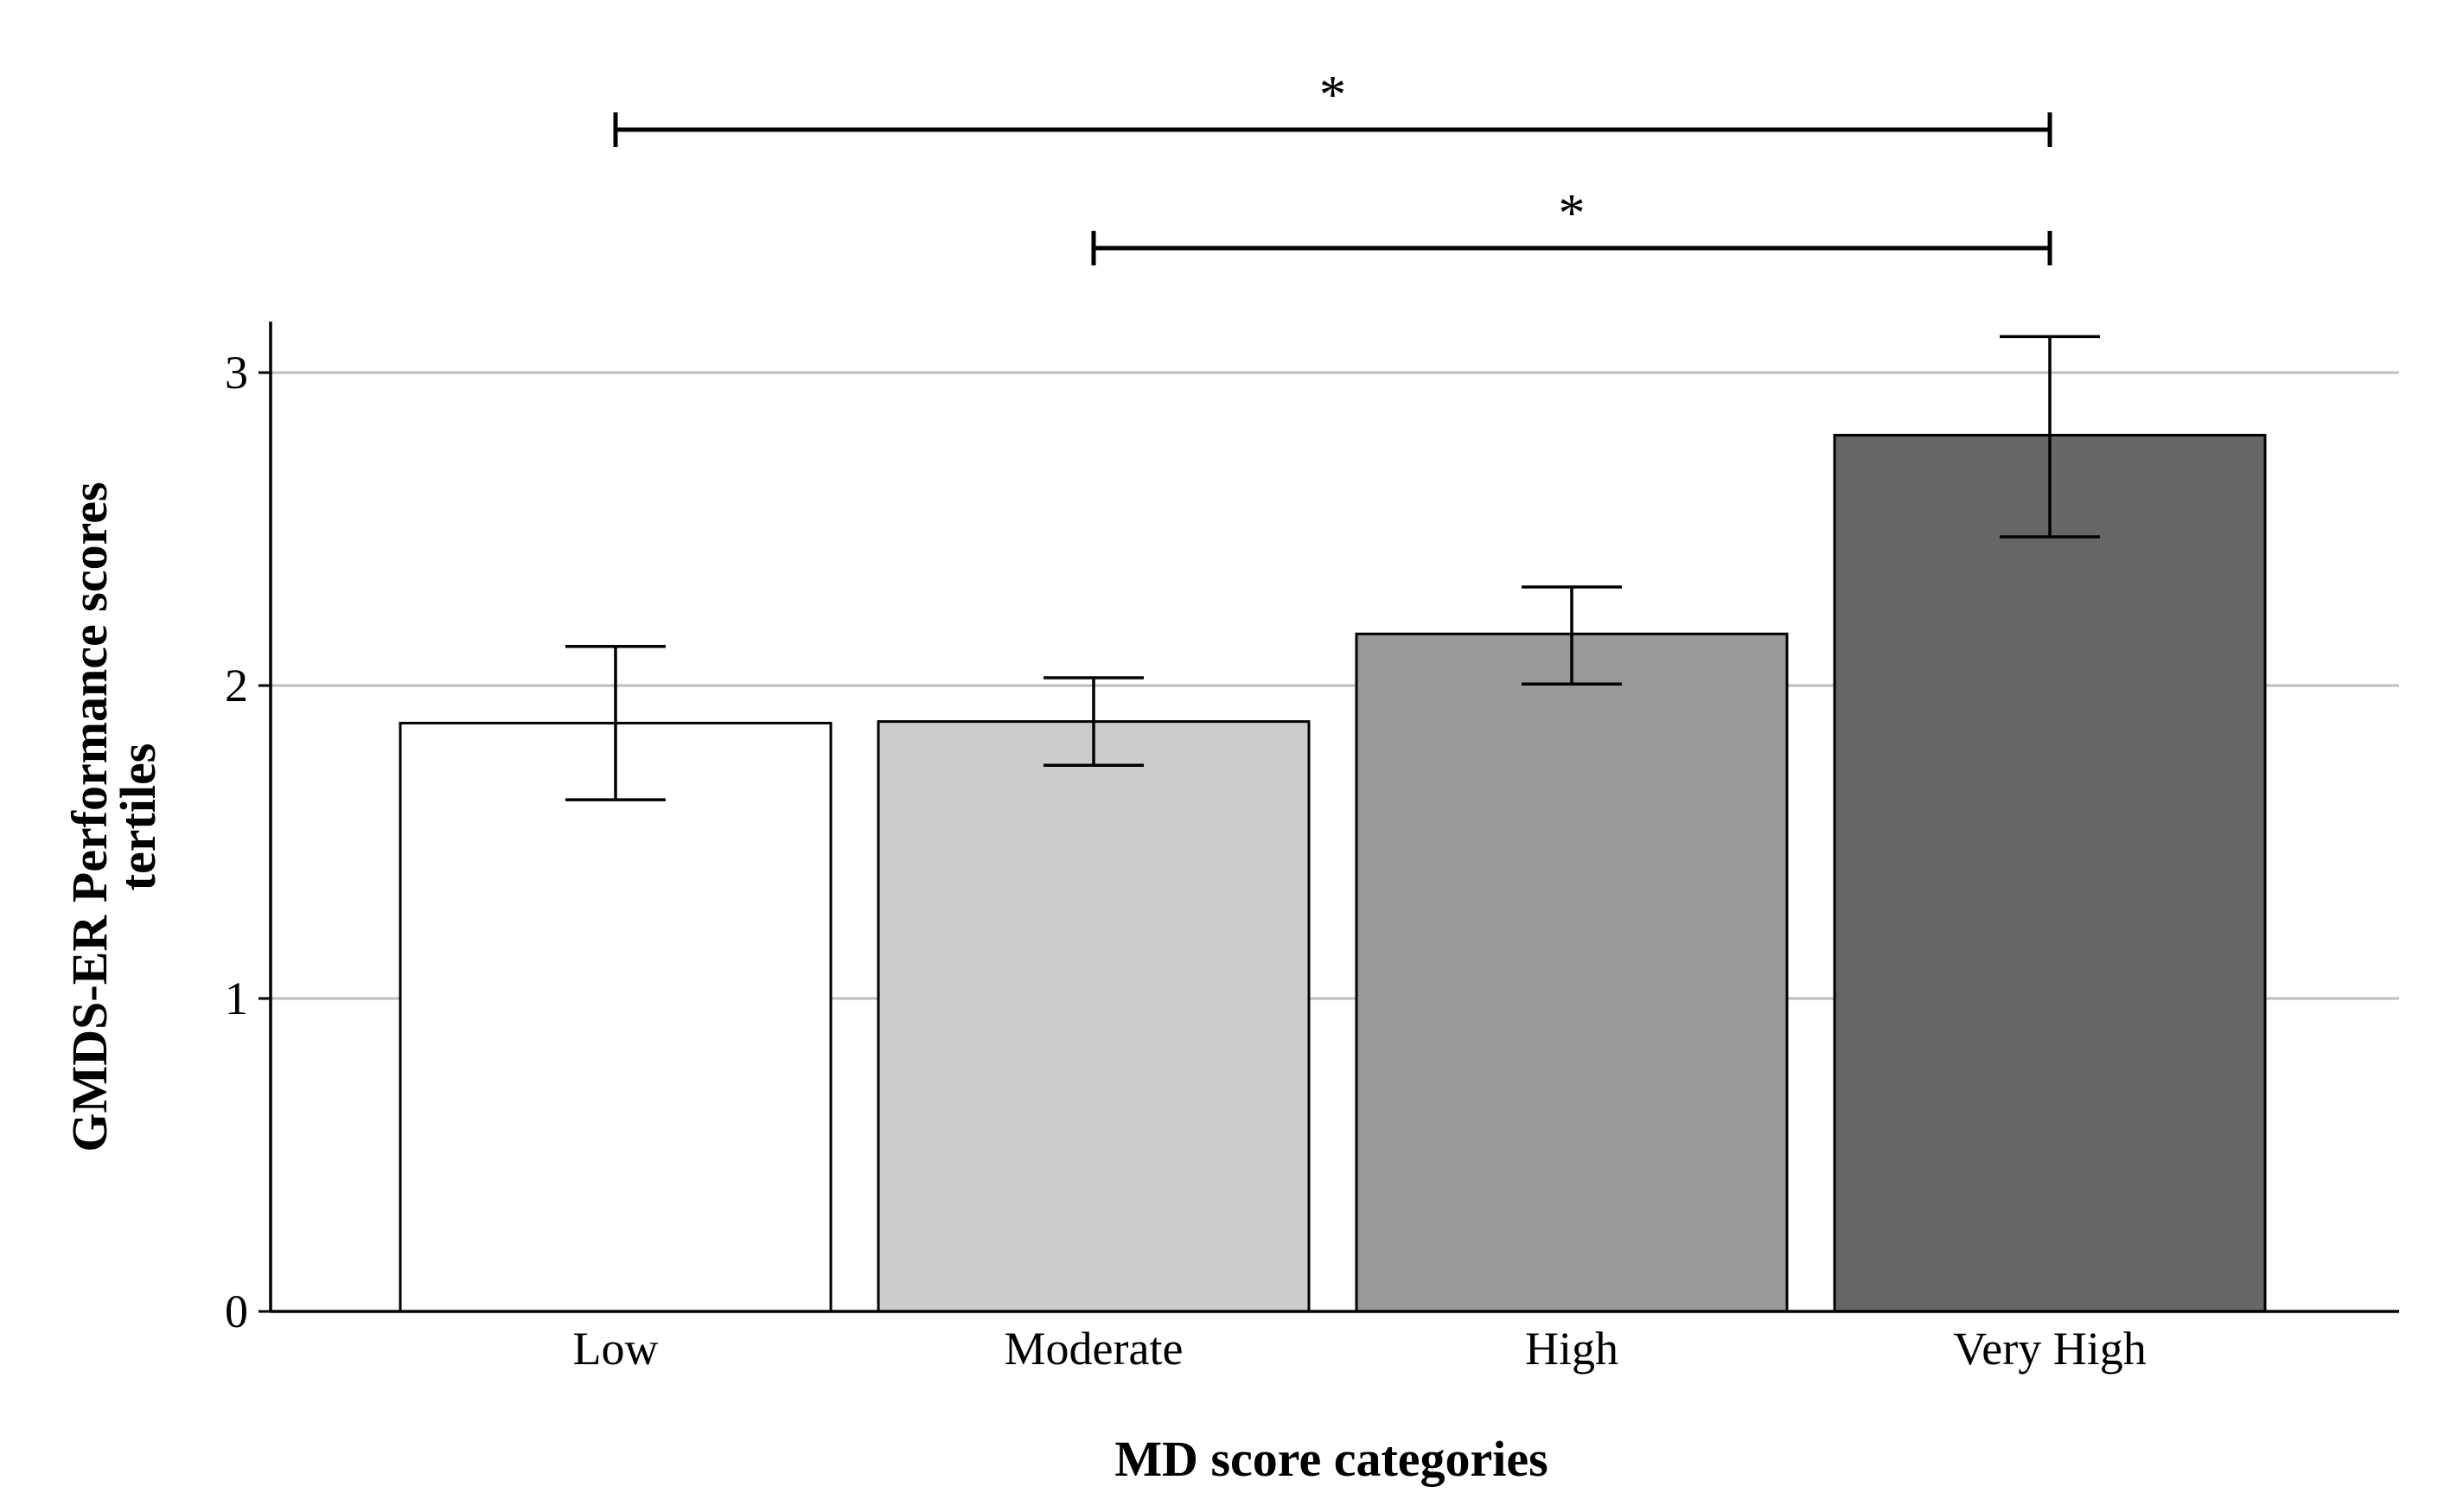  Describe the element at coordinates (236, 998) in the screenshot. I see `y-tick-label: 1` at that location.